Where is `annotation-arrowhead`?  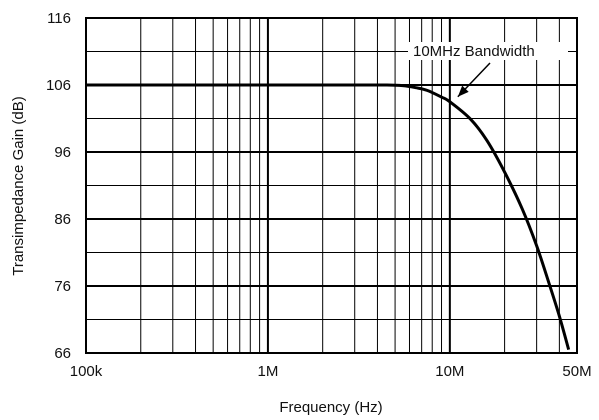 annotation-arrowhead is located at coordinates (463, 91).